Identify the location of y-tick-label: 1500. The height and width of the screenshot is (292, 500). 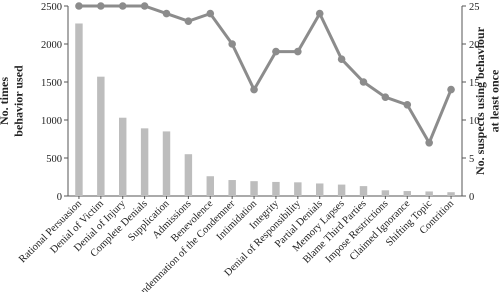
(51, 83).